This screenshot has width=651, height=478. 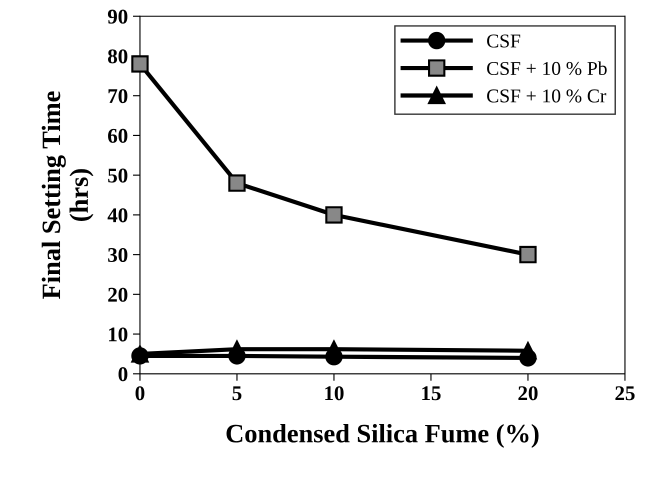 What do you see at coordinates (118, 215) in the screenshot?
I see `y-tick-label: 40` at bounding box center [118, 215].